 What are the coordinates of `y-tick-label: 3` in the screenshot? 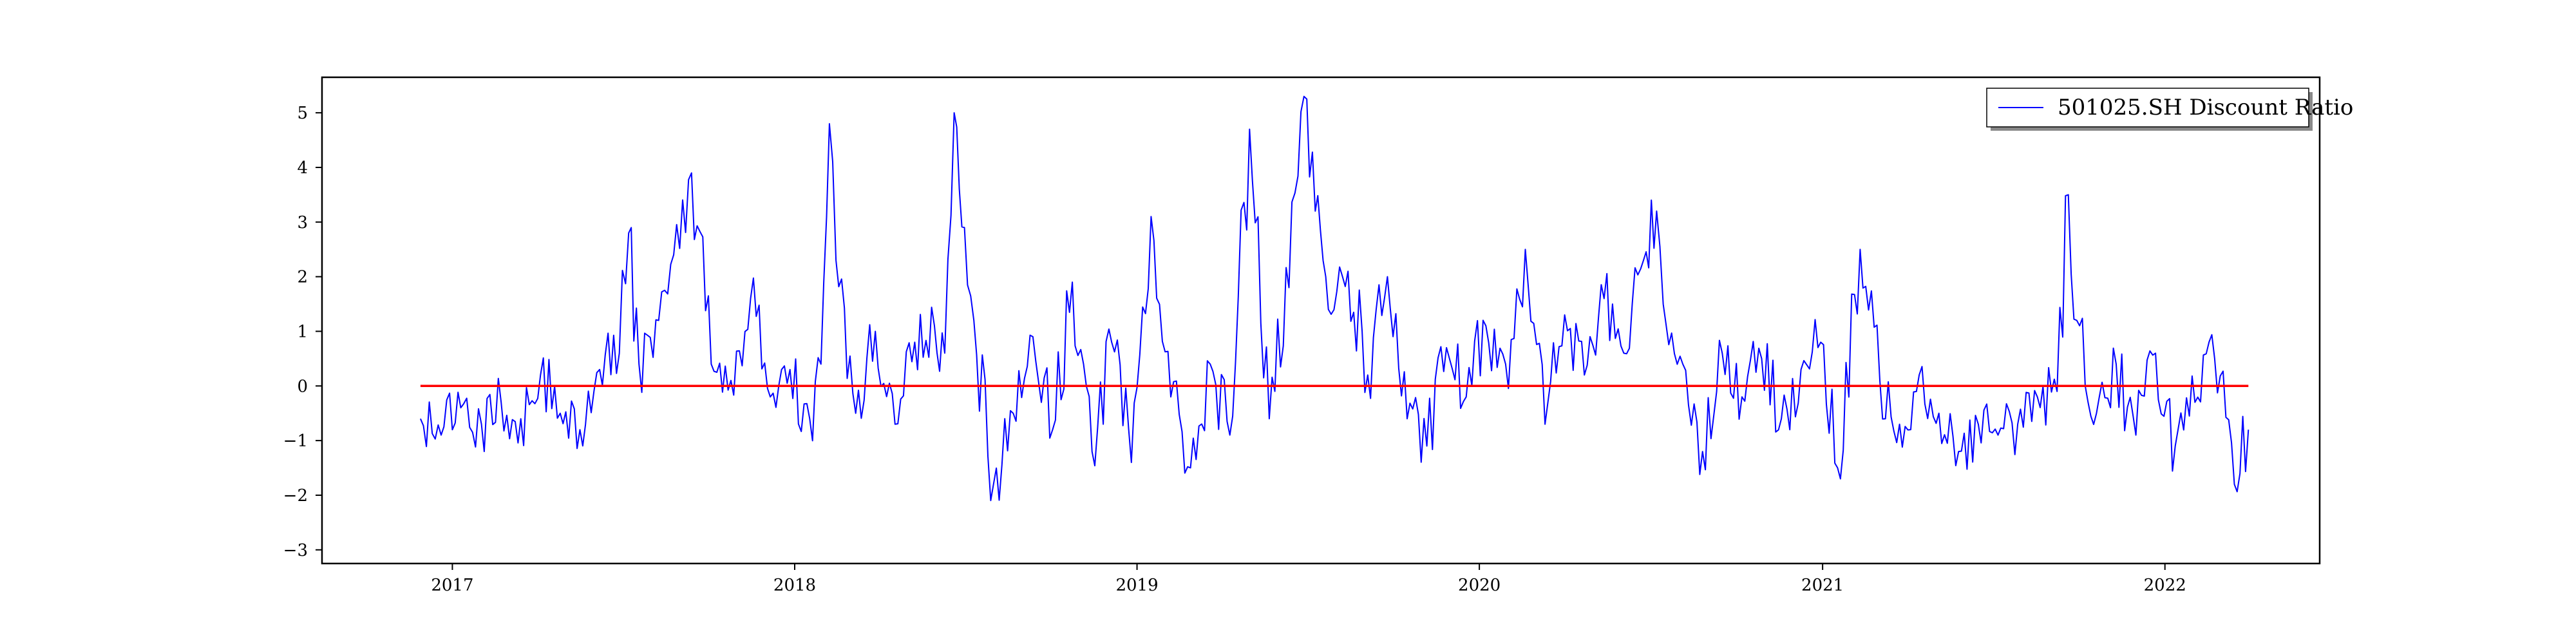 It's located at (302, 223).